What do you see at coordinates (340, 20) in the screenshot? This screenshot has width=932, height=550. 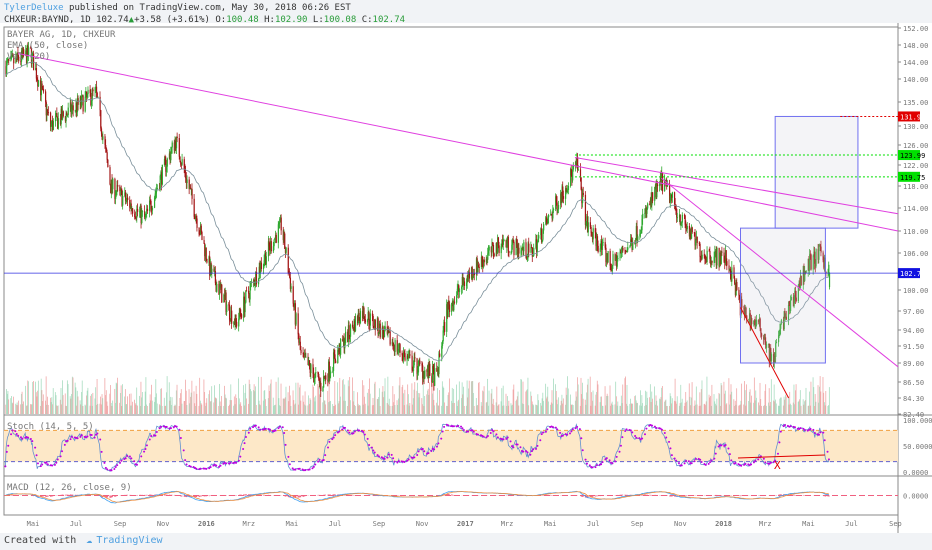 I see `low-value: 100.08` at bounding box center [340, 20].